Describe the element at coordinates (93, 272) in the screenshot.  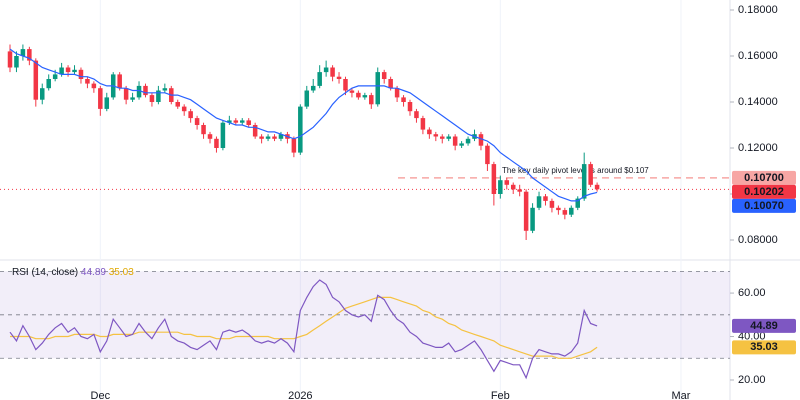
I see `rsi-value: 44.89` at that location.